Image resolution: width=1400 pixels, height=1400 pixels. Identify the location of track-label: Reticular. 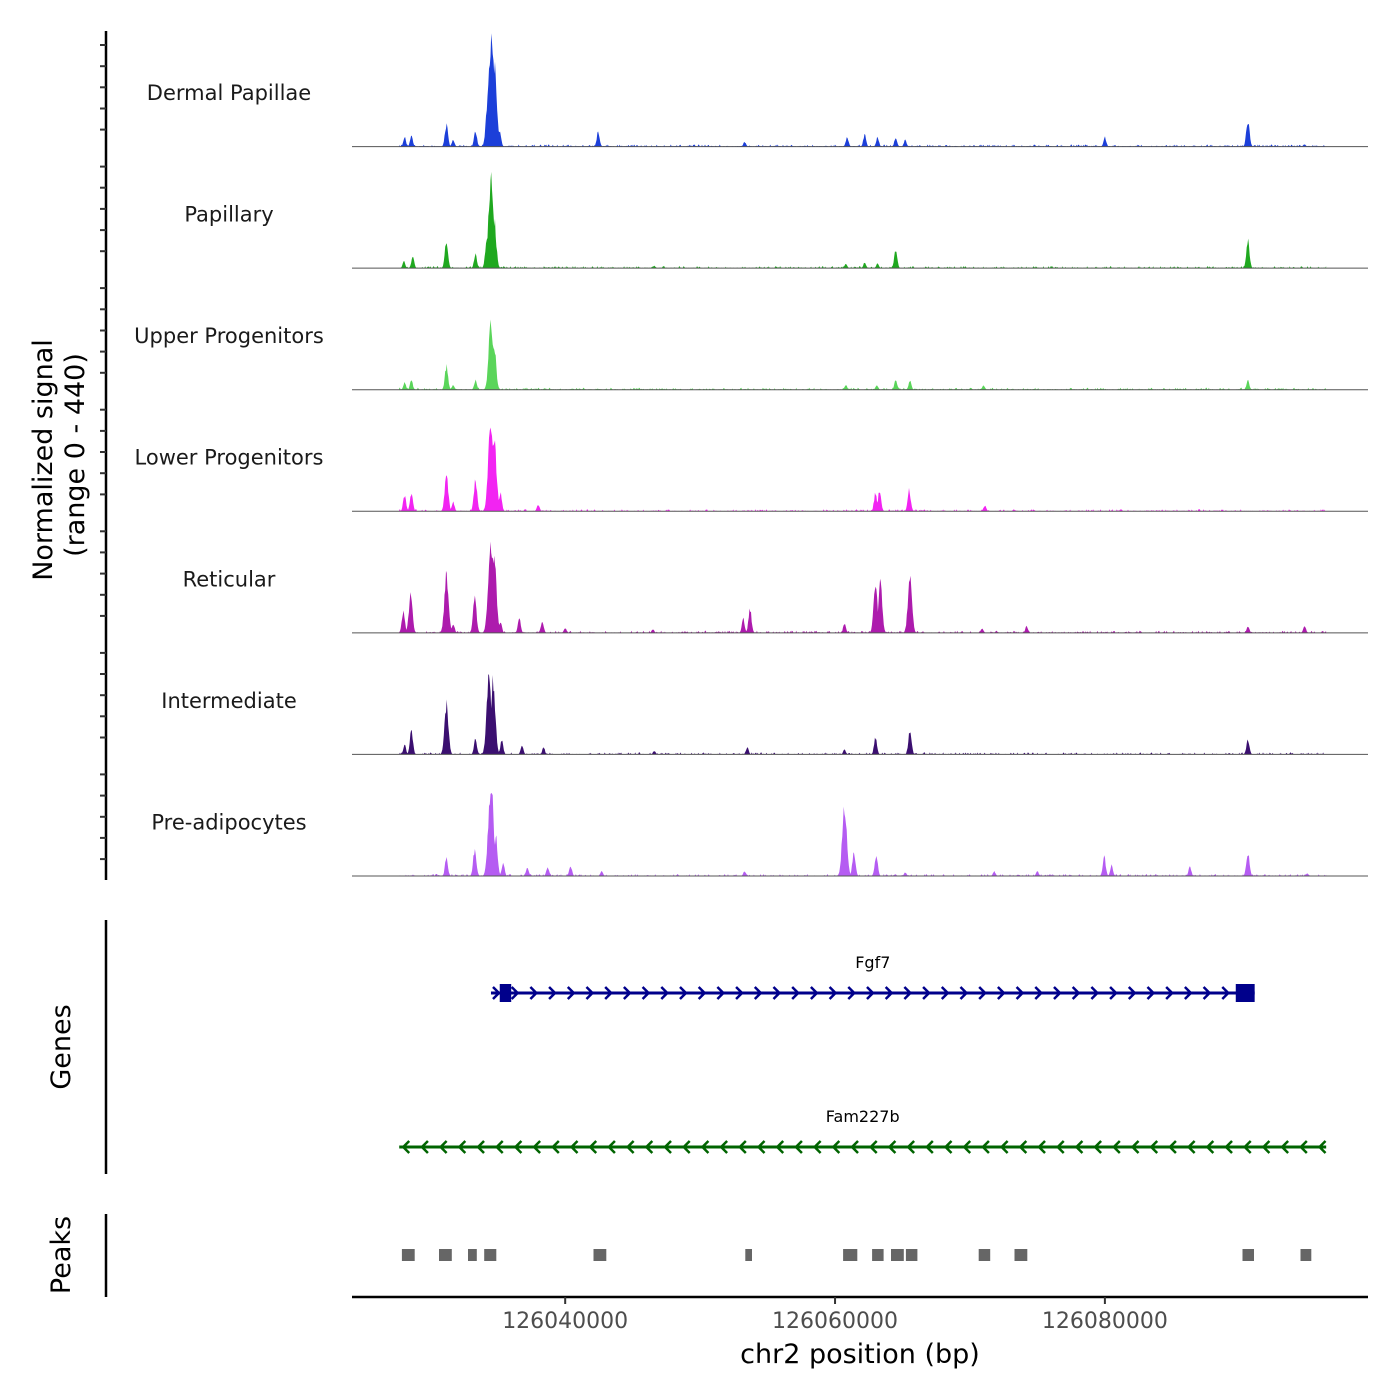
(229, 579).